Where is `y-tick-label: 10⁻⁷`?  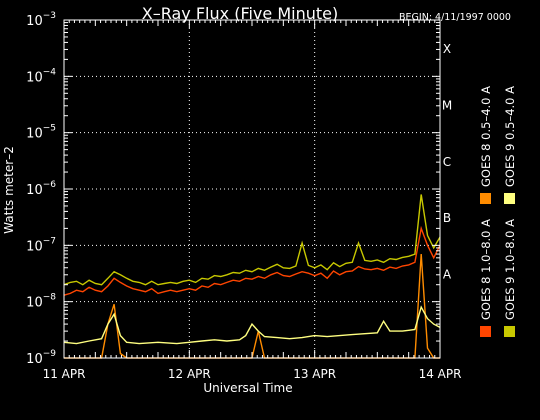
y-tick-label: 10⁻⁷ is located at coordinates (41, 245).